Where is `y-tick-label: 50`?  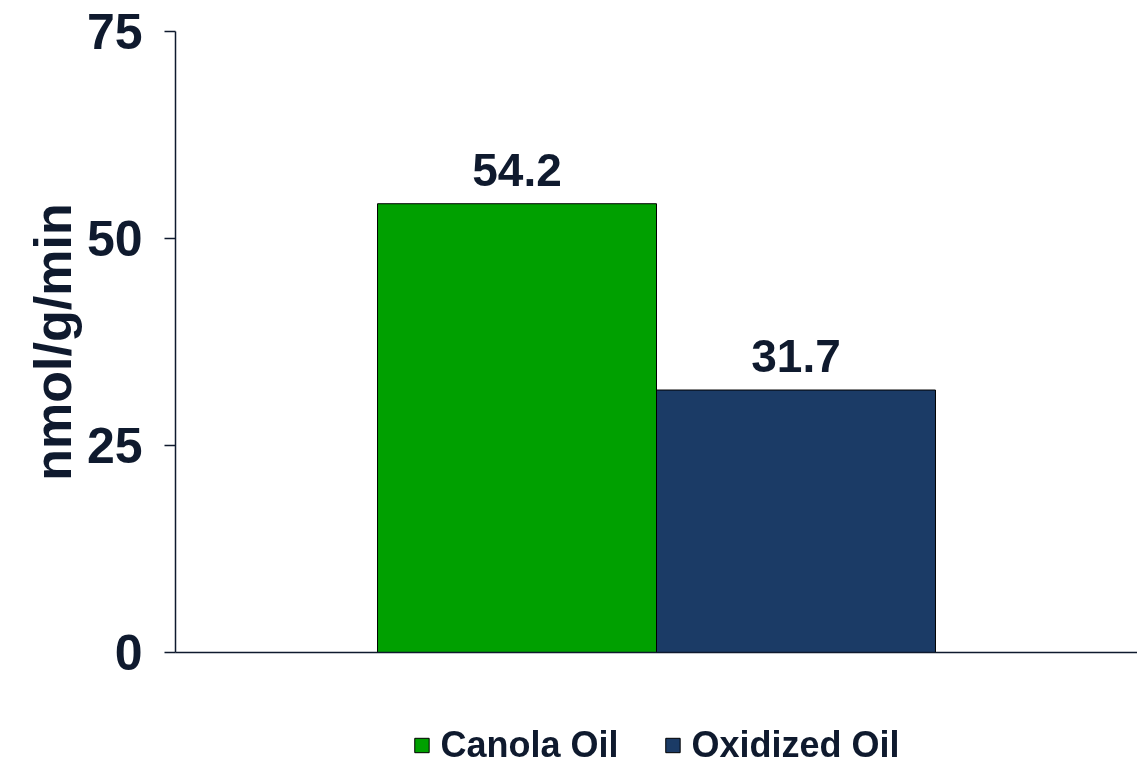 y-tick-label: 50 is located at coordinates (114, 239).